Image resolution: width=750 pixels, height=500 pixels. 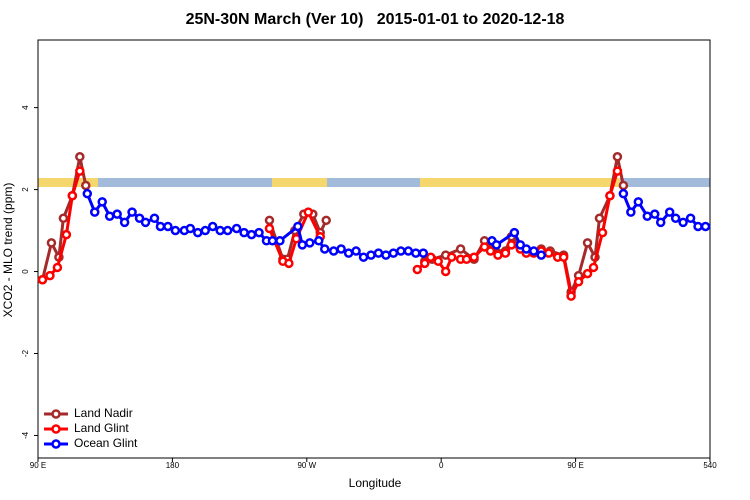 I want to click on series-line, so click(x=395, y=226).